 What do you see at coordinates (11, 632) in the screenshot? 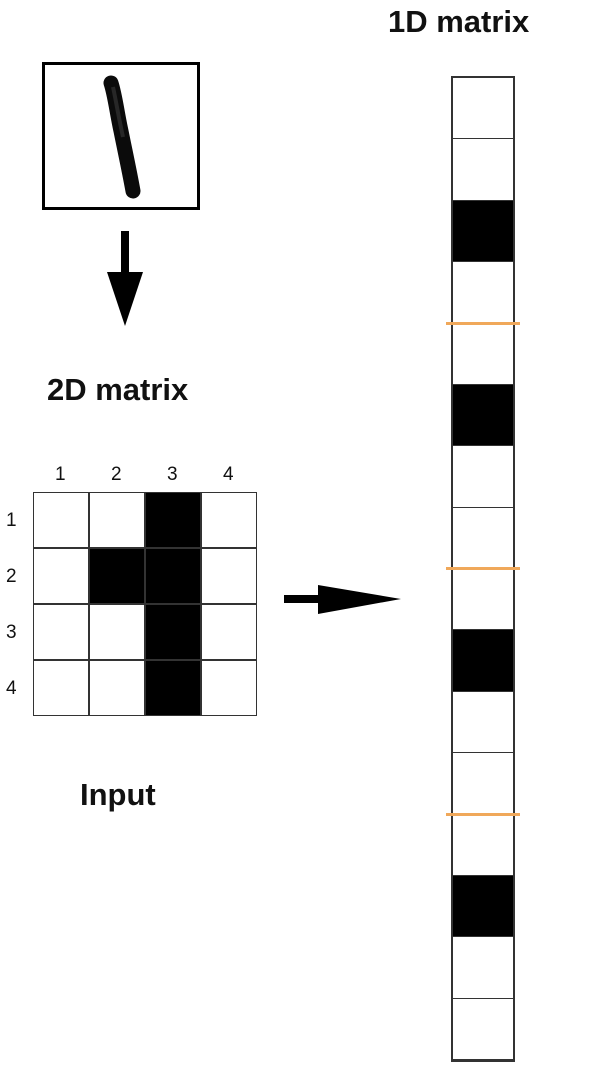
I see `row-label: 3` at bounding box center [11, 632].